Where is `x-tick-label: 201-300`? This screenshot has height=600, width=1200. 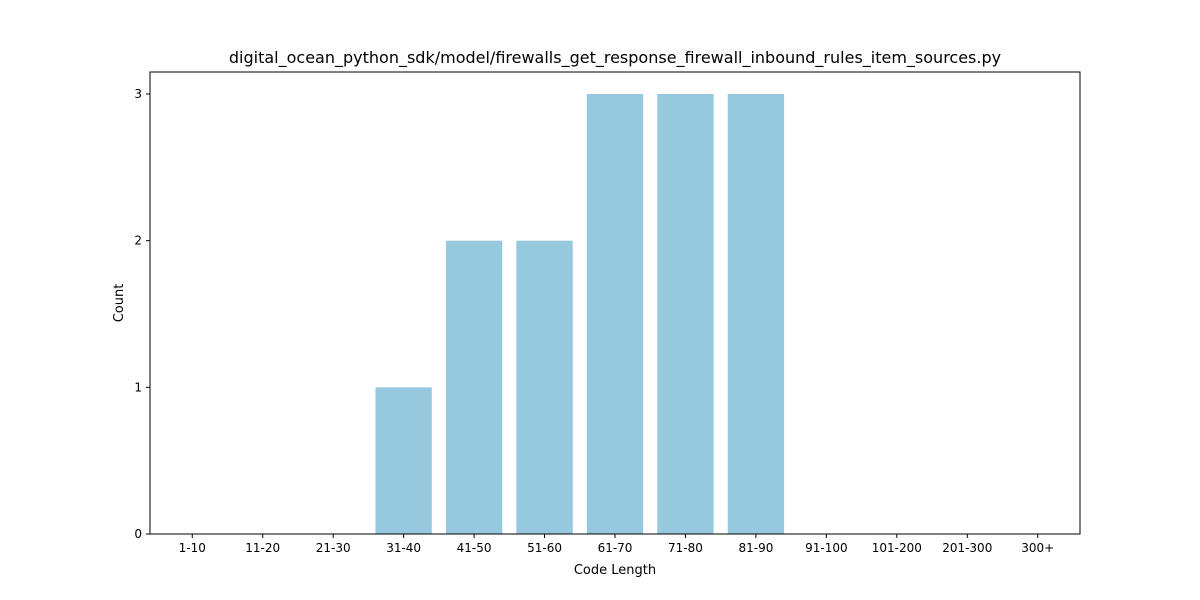 x-tick-label: 201-300 is located at coordinates (967, 548).